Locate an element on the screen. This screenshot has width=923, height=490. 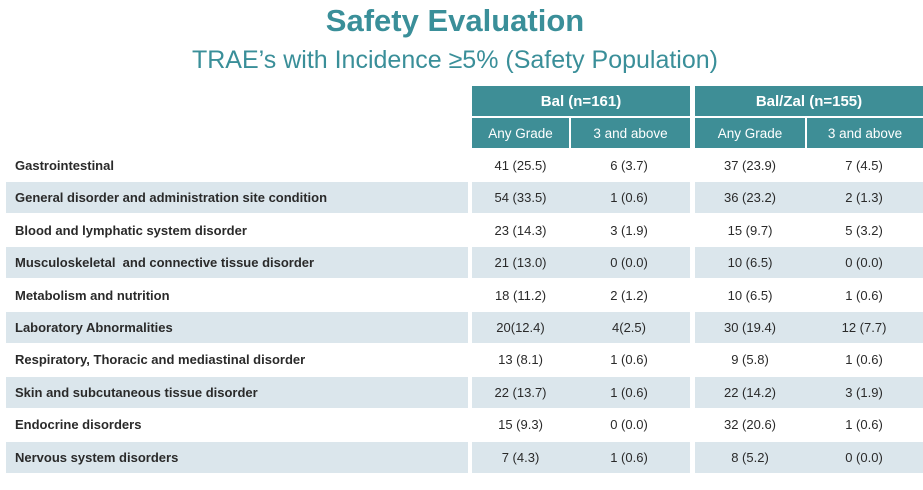
group-header-bal: Bal (n=161) is located at coordinates (581, 102).